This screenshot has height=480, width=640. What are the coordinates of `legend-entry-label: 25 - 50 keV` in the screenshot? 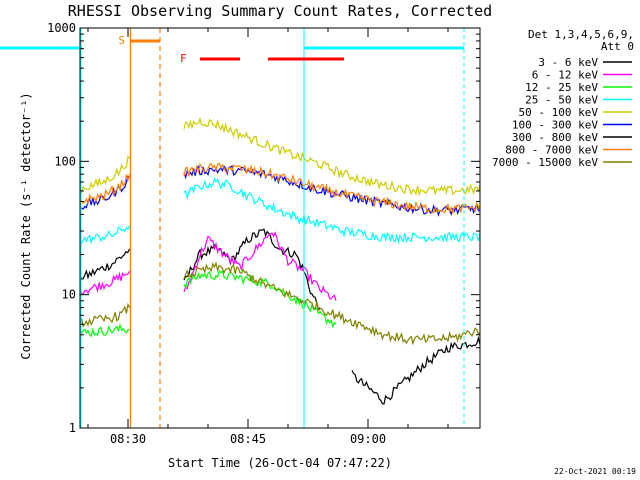 It's located at (561, 100).